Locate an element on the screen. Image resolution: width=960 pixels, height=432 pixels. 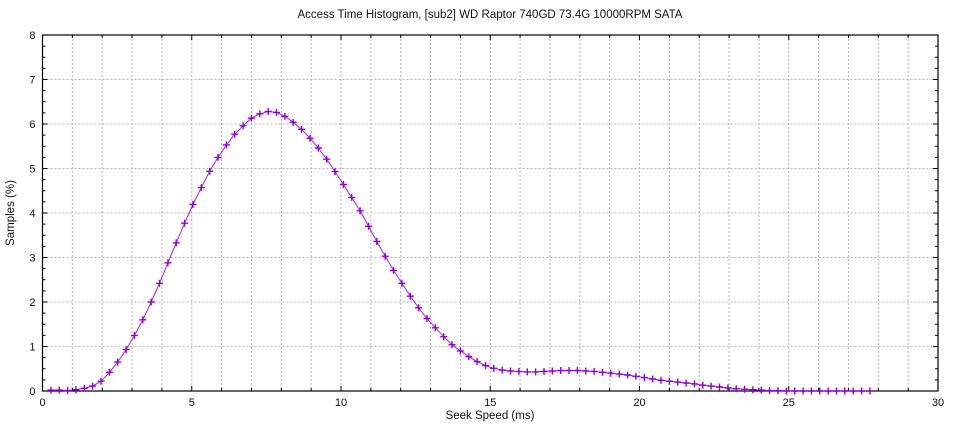
x-tick-label: 0 is located at coordinates (42, 403).